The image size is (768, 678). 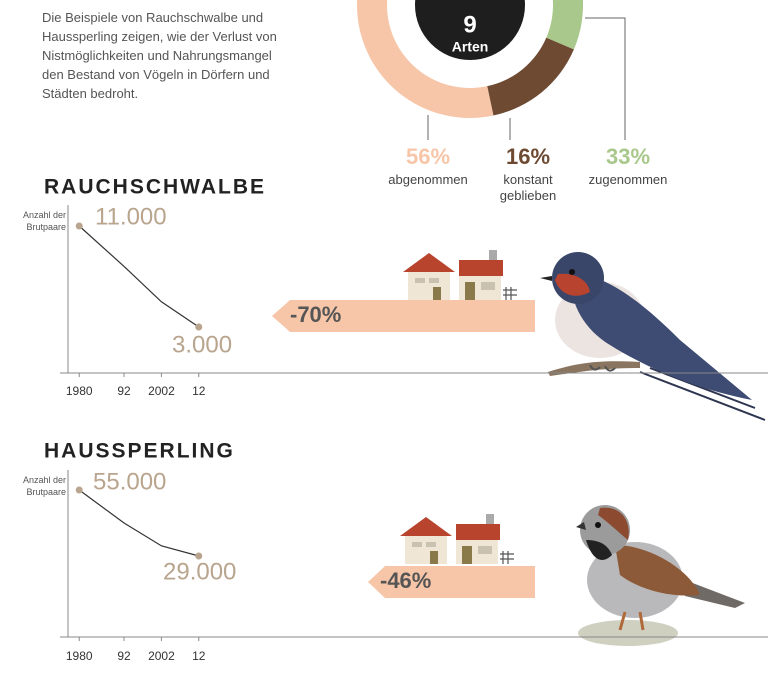 I want to click on category-label: konstant geblieben, so click(x=528, y=187).